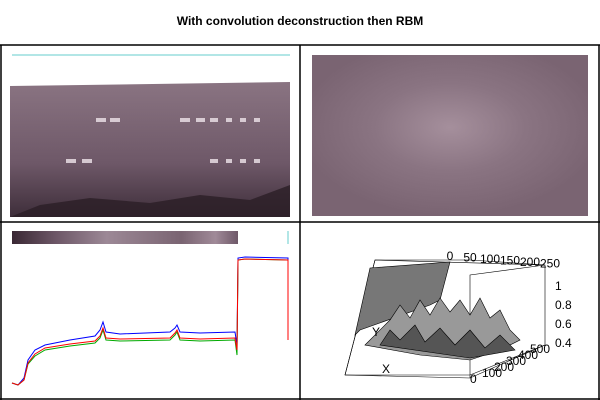 Image resolution: width=600 pixels, height=400 pixels. I want to click on surface-plot, so click(445, 319).